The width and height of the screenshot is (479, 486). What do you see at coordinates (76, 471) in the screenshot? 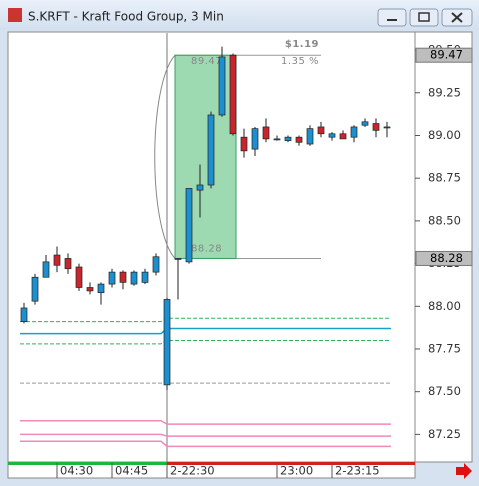
I see `x-tick-label: 04:30` at bounding box center [76, 471].